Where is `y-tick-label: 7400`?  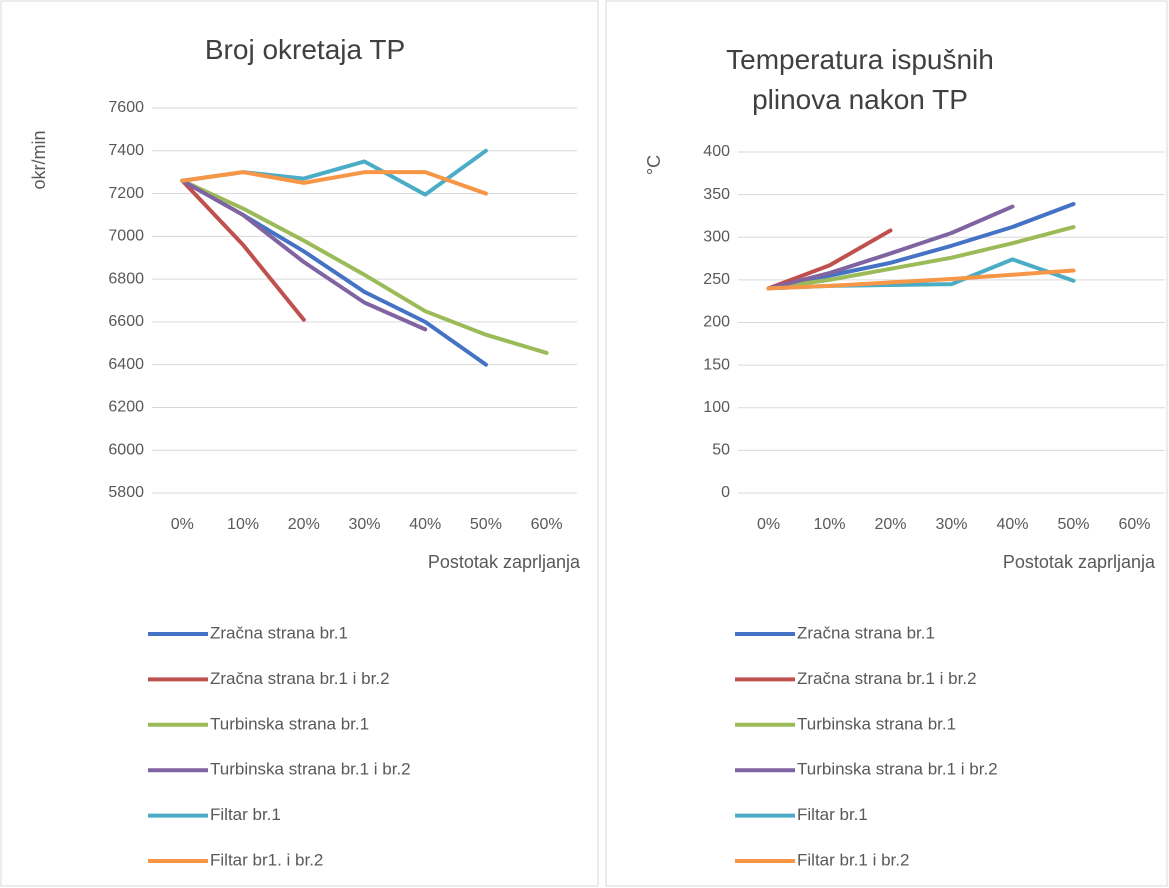
y-tick-label: 7400 is located at coordinates (126, 150).